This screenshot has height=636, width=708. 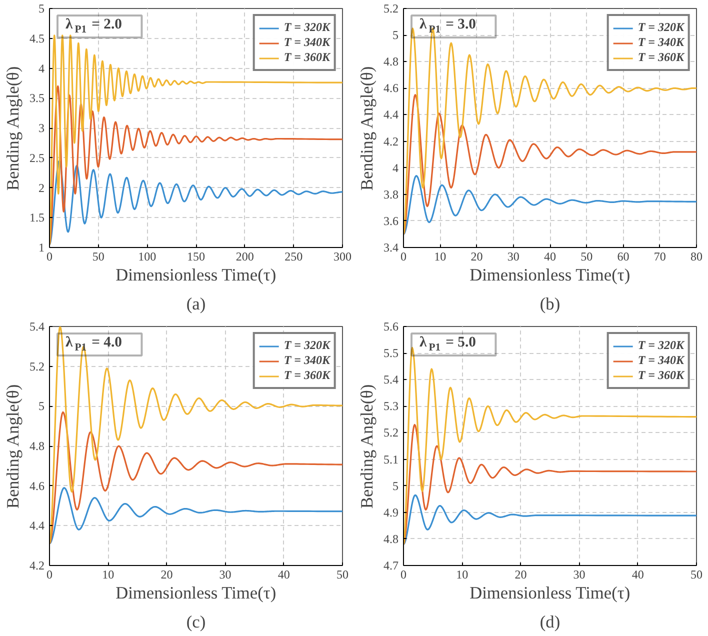 What do you see at coordinates (37, 157) in the screenshot?
I see `y-tick-label: 2.5` at bounding box center [37, 157].